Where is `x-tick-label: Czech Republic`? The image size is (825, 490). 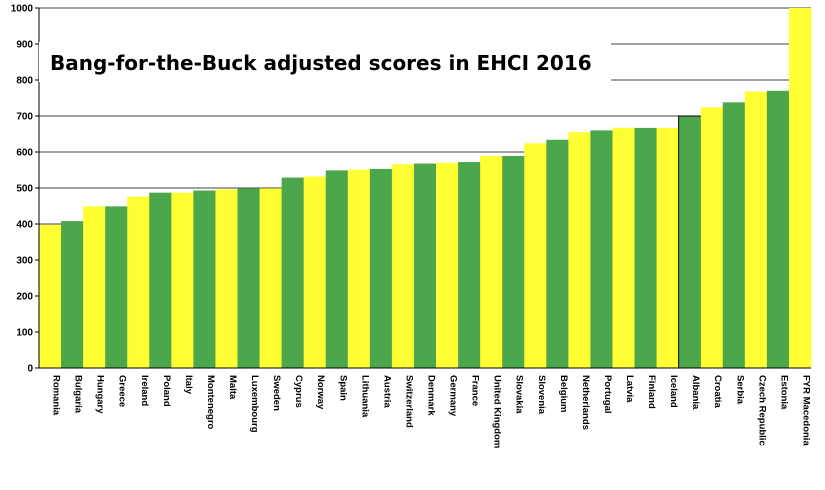
x-tick-label: Czech Republic is located at coordinates (761, 410).